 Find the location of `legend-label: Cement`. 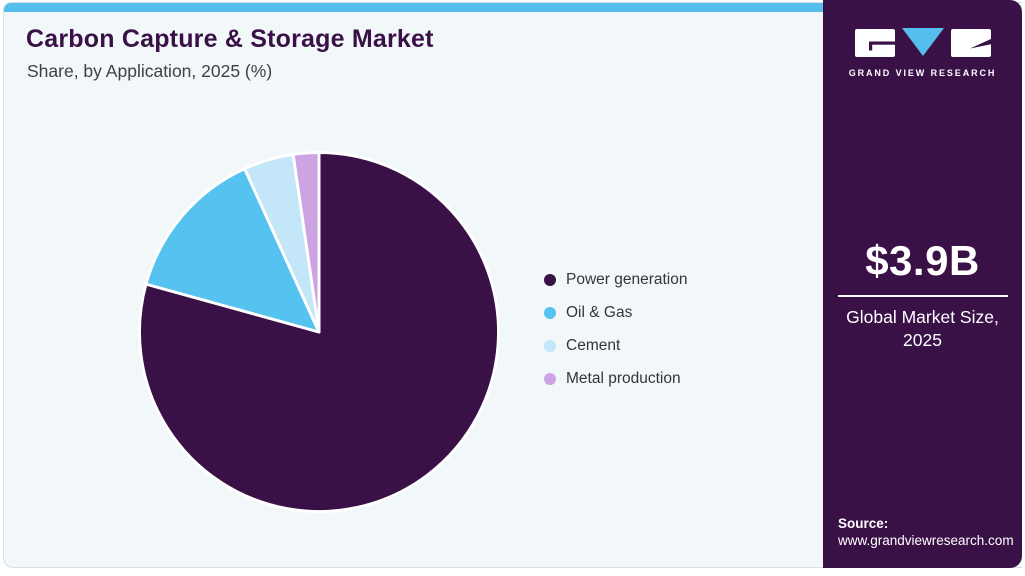

legend-label: Cement is located at coordinates (593, 345).